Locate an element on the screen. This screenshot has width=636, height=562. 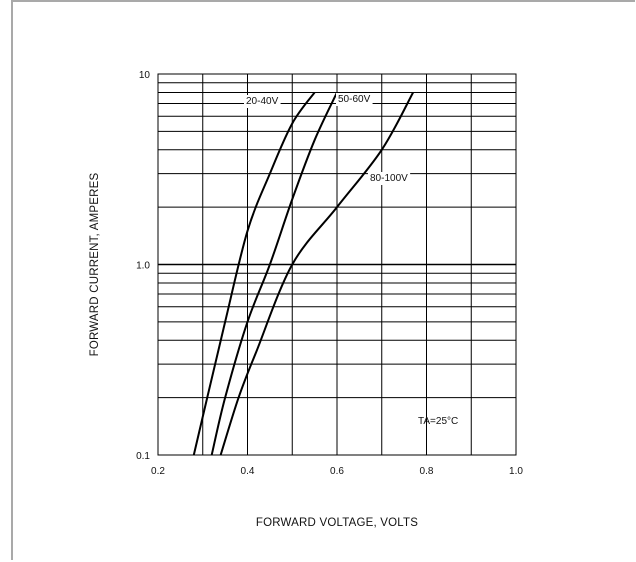
y-tick-label: 10 is located at coordinates (145, 75).